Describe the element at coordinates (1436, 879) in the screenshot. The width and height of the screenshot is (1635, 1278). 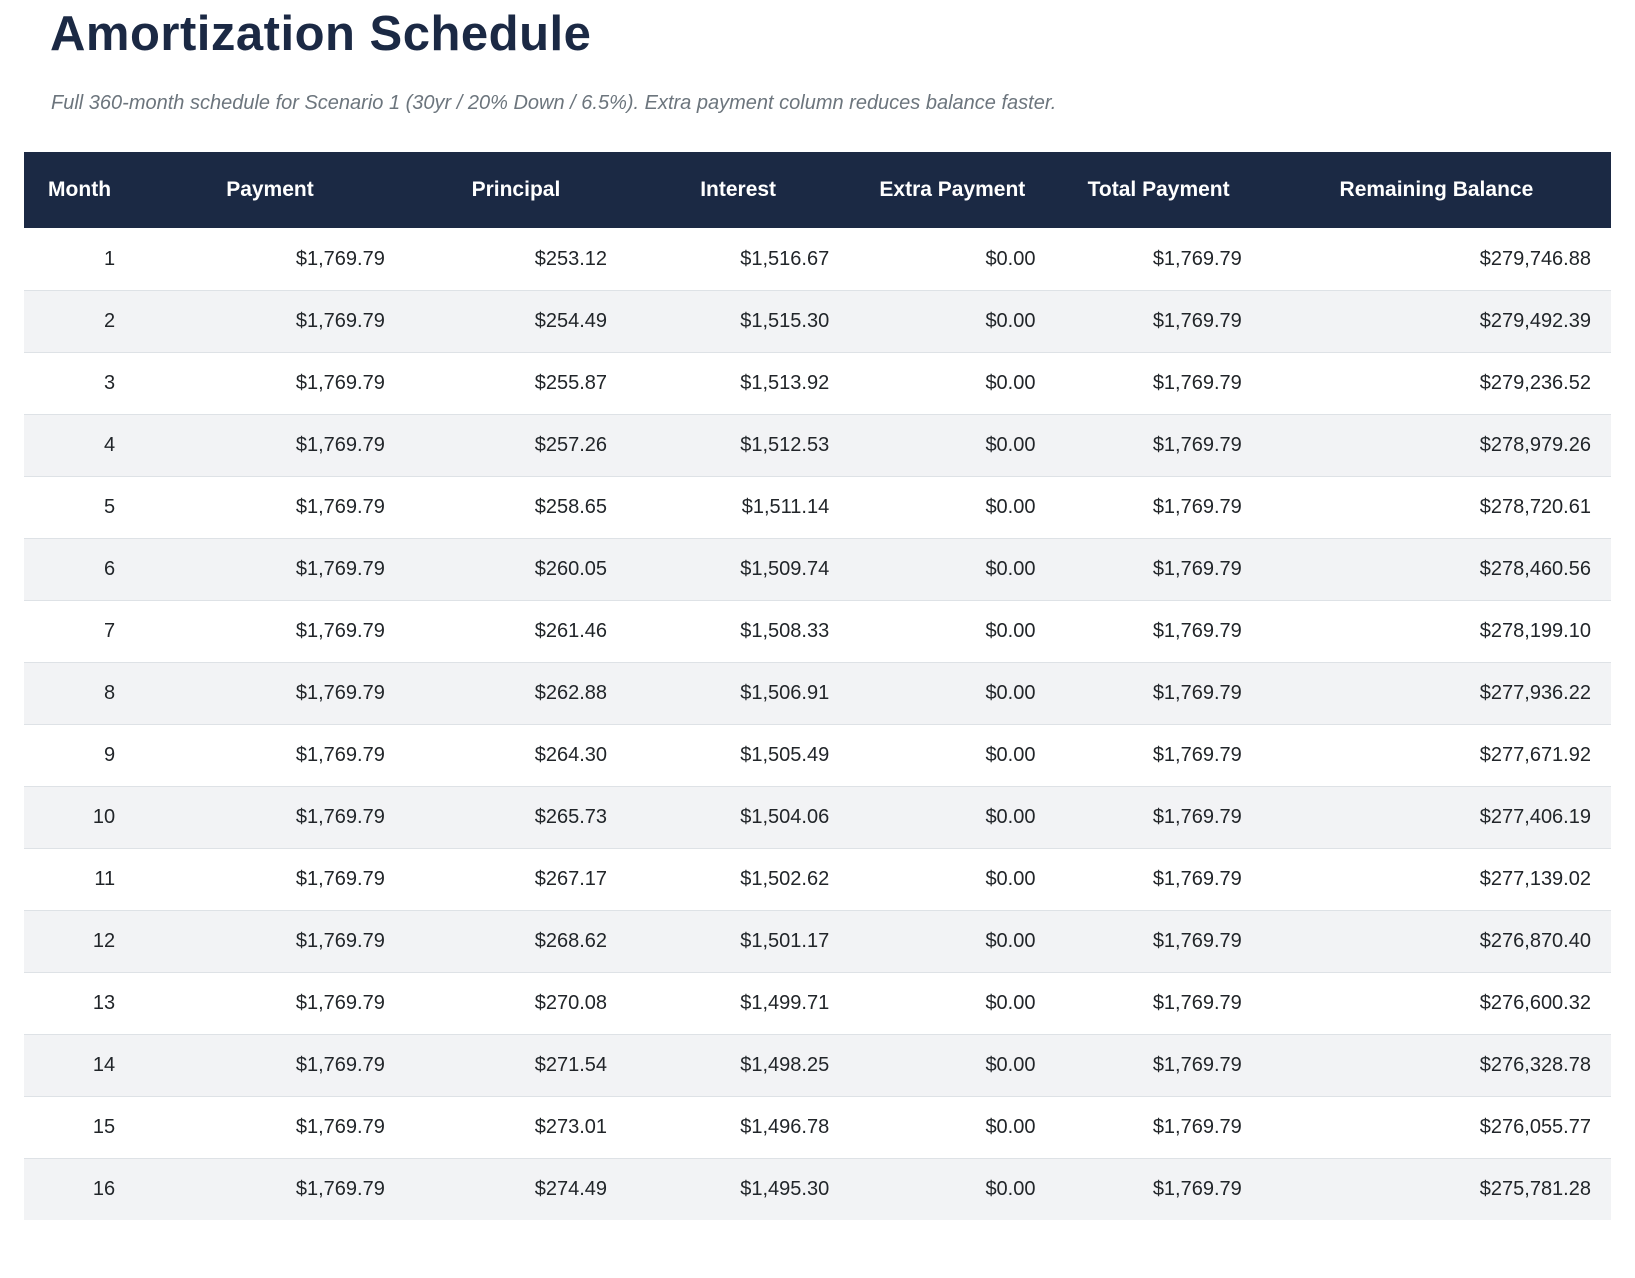
I see `cell-remaining-balance: $277,139.02` at that location.